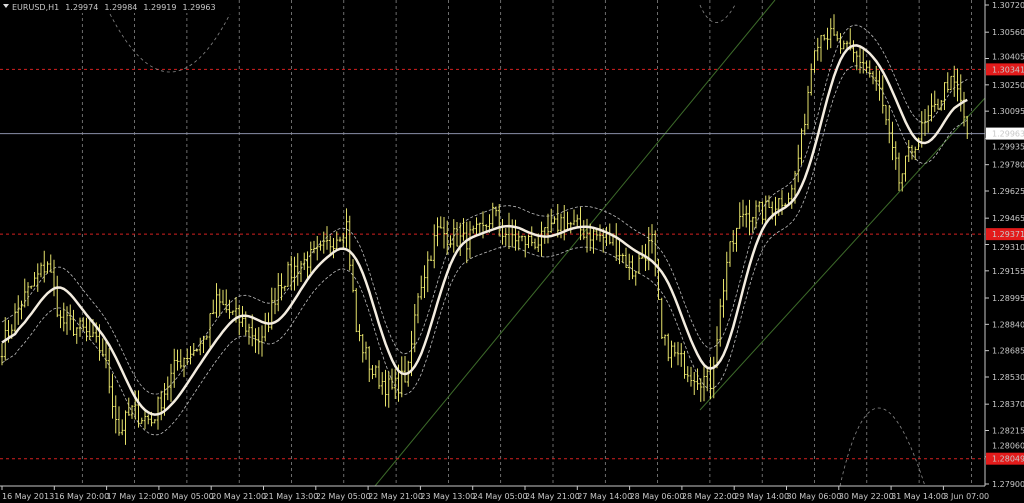 The width and height of the screenshot is (1024, 503). Describe the element at coordinates (1008, 459) in the screenshot. I see `level-tag-label: 1.28049` at that location.